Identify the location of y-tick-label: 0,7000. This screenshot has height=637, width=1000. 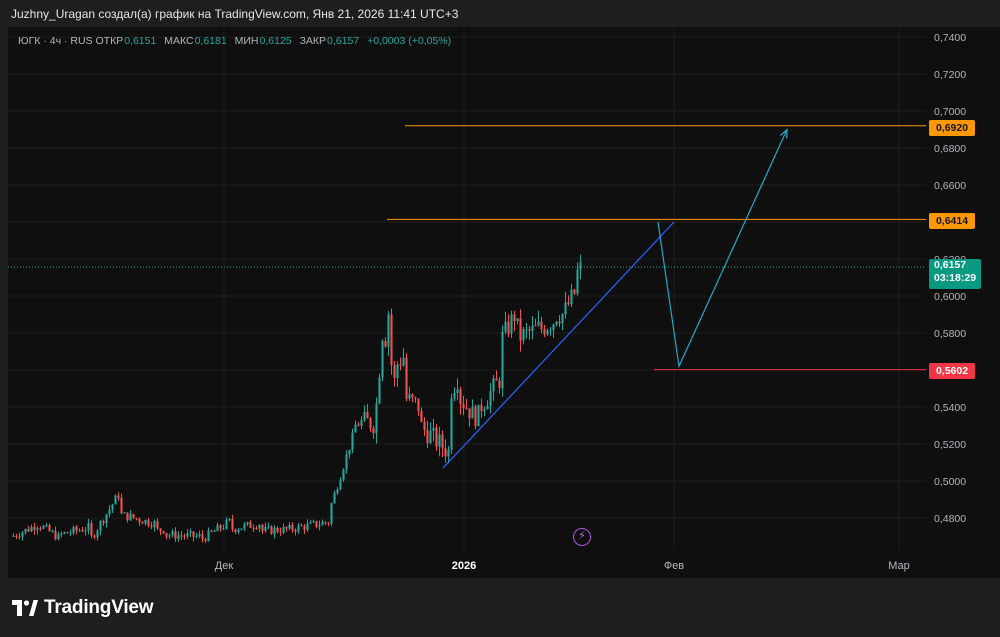
(950, 112).